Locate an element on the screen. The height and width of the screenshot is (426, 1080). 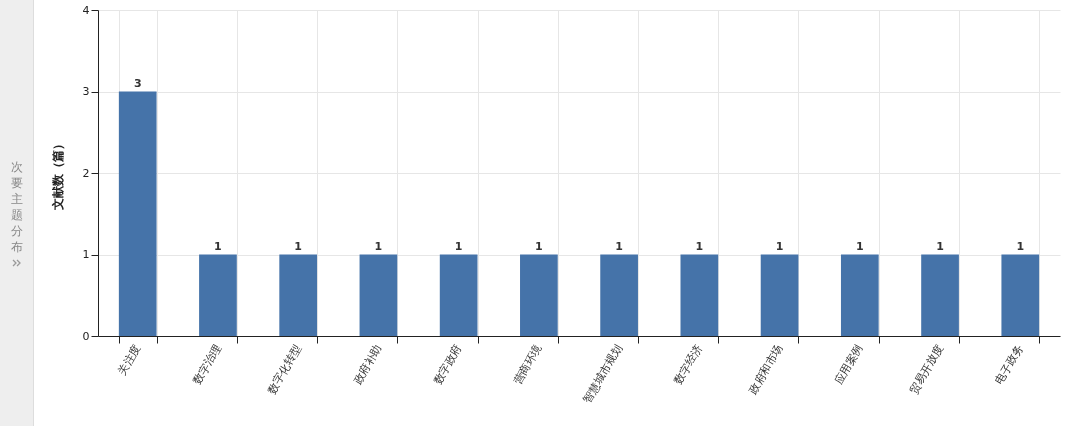
x-tick-label: 政府和市场 is located at coordinates (766, 369).